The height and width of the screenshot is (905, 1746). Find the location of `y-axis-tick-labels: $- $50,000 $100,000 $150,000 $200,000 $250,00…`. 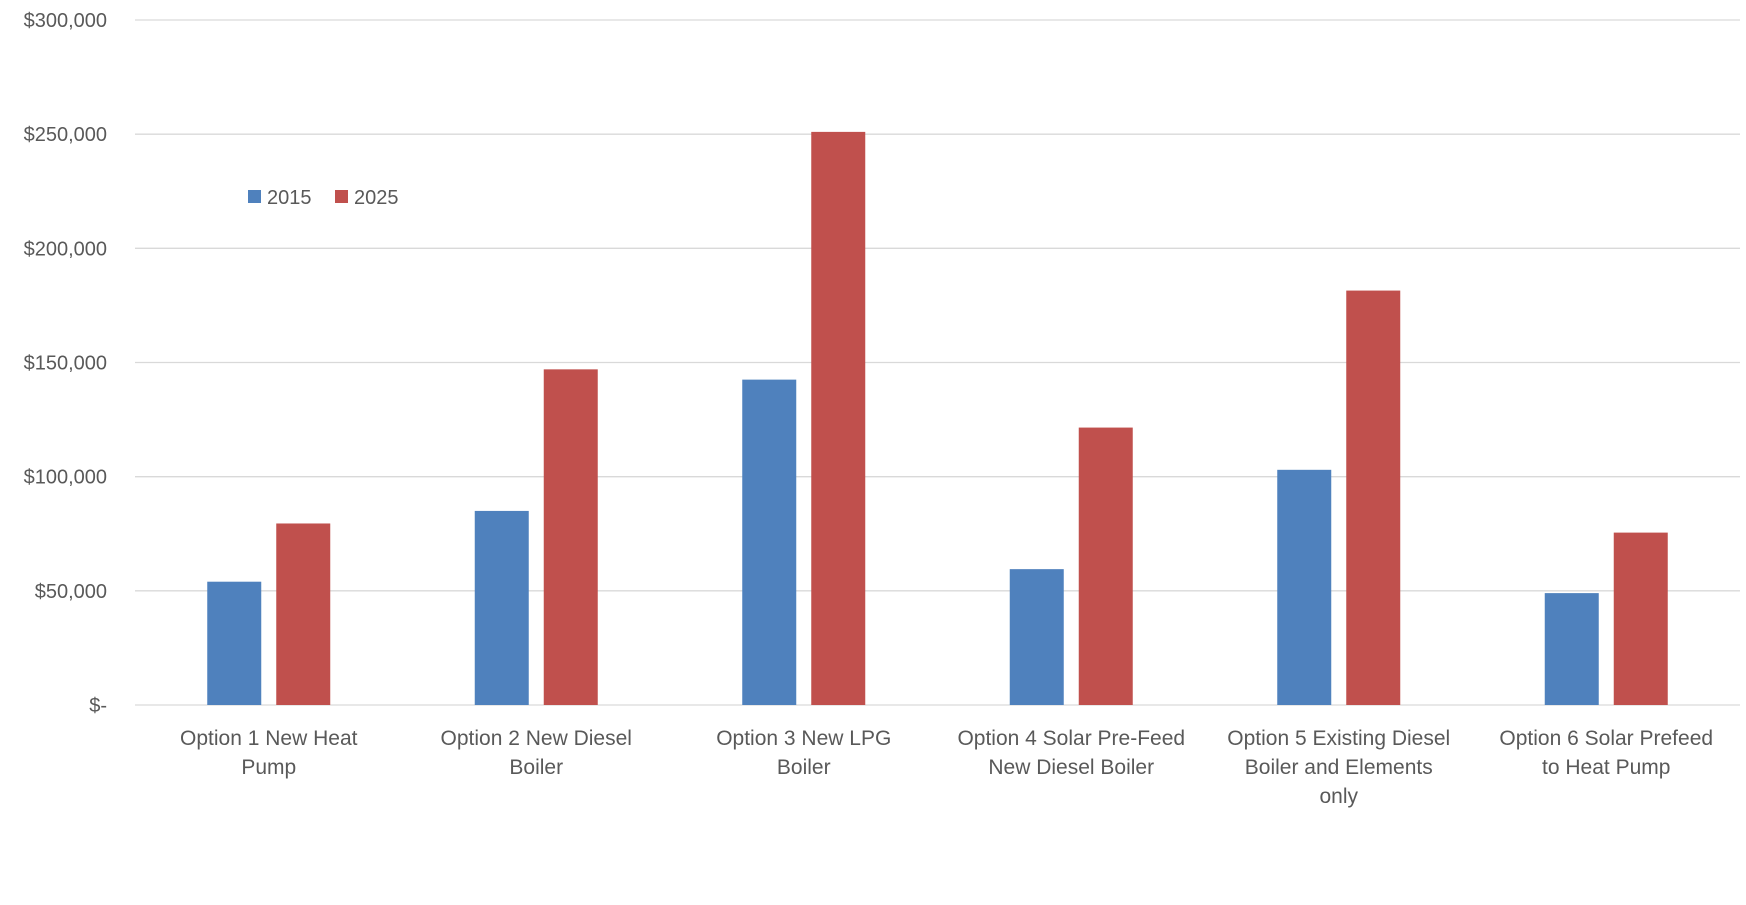

y-axis-tick-labels: $- $50,000 $100,000 $150,000 $200,000 $250,00… is located at coordinates (65, 363).